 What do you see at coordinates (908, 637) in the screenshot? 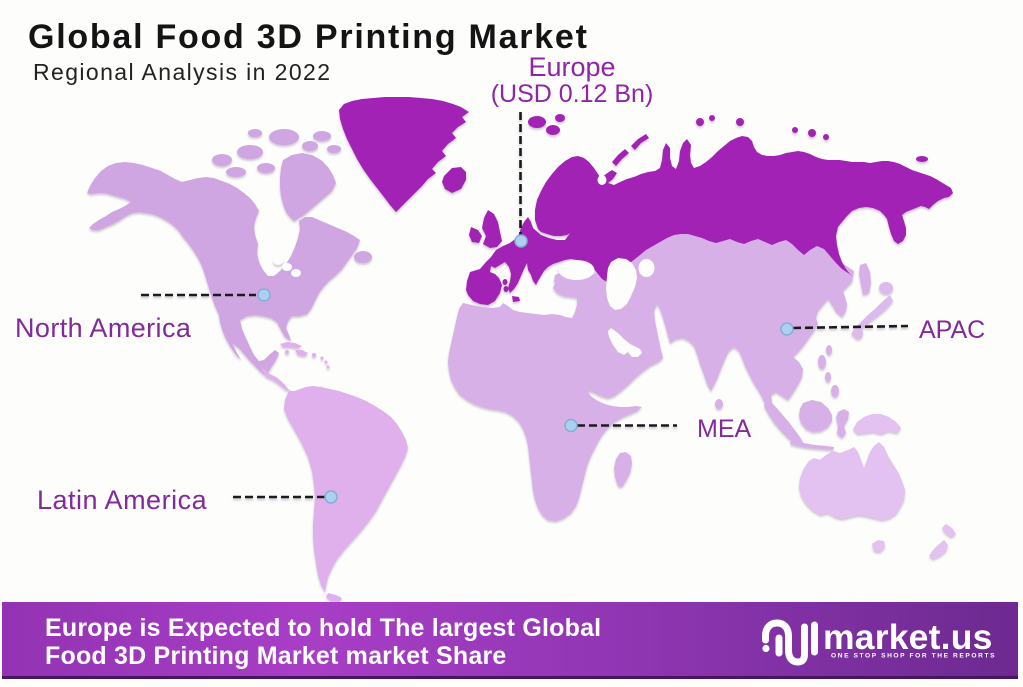
I see `svg-text: market.us` at bounding box center [908, 637].